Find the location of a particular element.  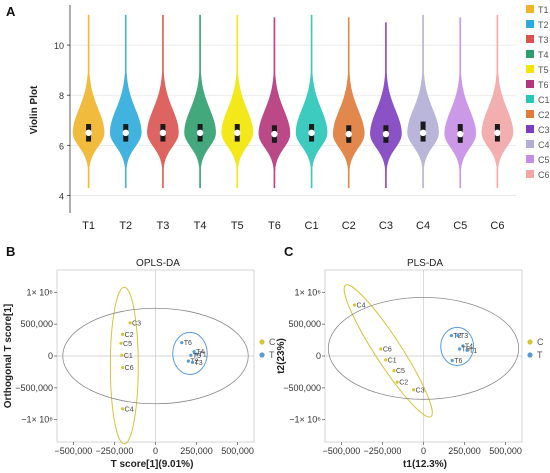

x-tick-label: 500,000 is located at coordinates (505, 451).